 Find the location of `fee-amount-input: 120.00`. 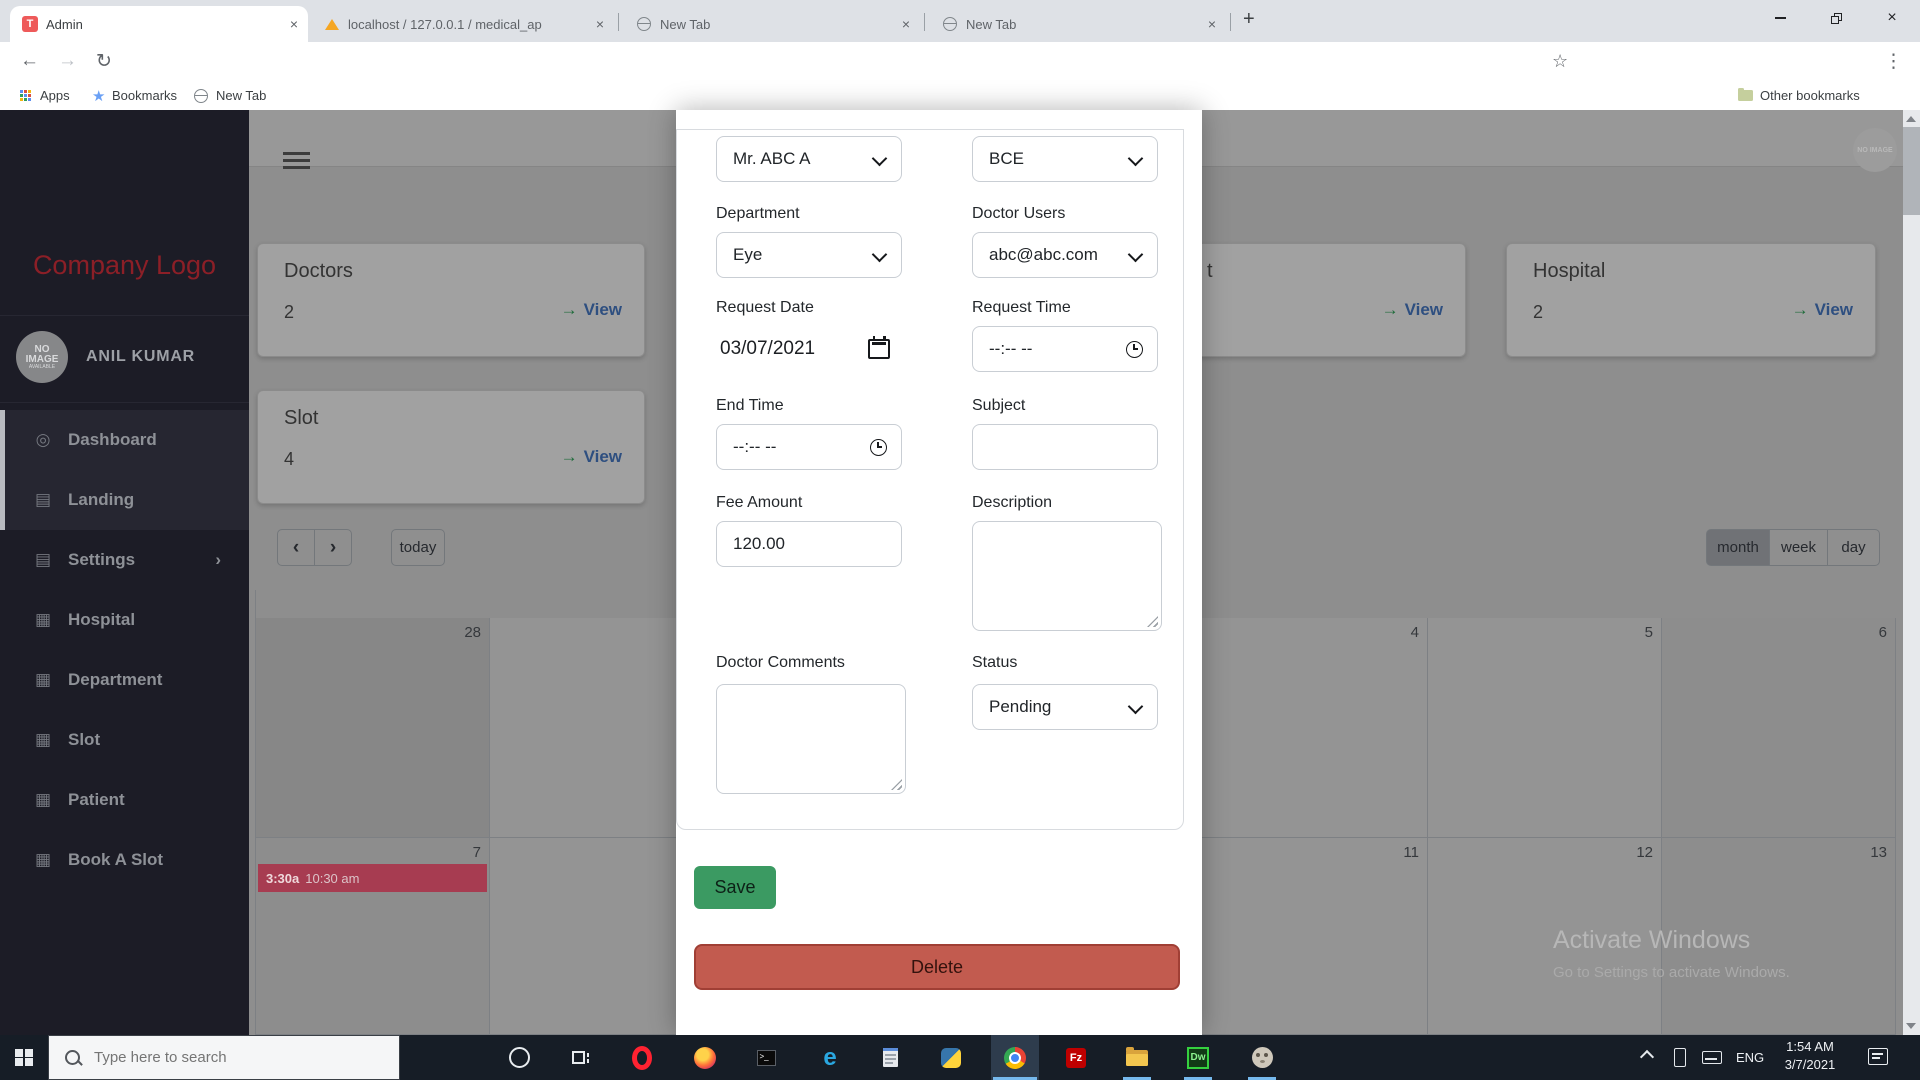

fee-amount-input: 120.00 is located at coordinates (809, 544).